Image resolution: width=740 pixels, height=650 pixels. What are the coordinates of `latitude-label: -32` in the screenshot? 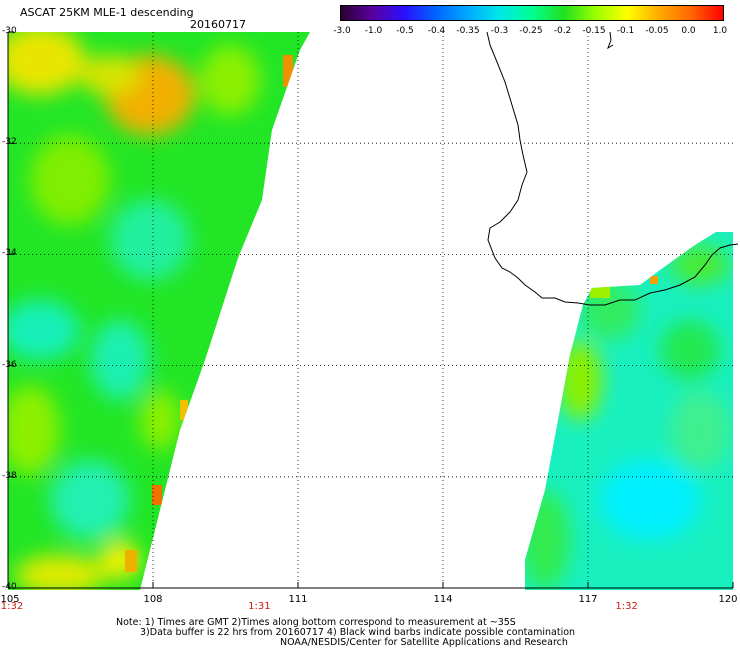 It's located at (9, 142).